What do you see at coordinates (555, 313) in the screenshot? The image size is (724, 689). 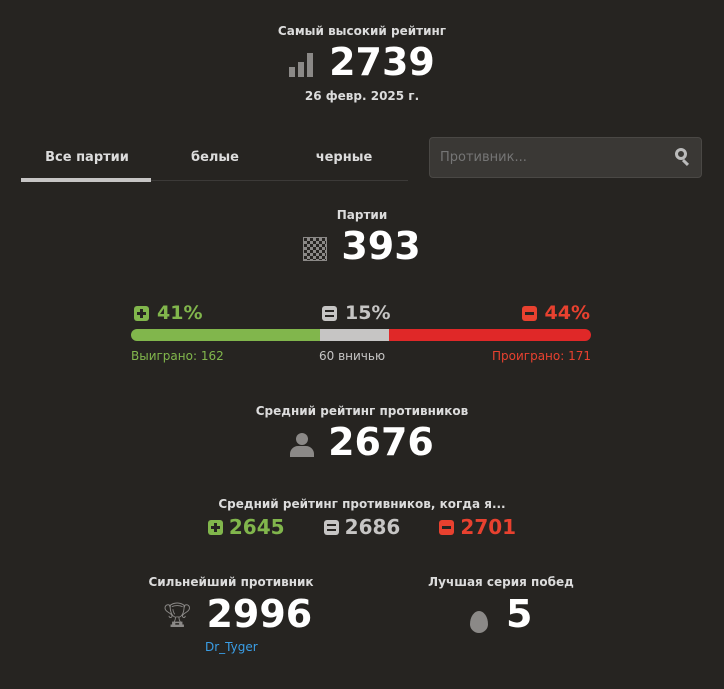 I see `loss-pct: 44%` at bounding box center [555, 313].